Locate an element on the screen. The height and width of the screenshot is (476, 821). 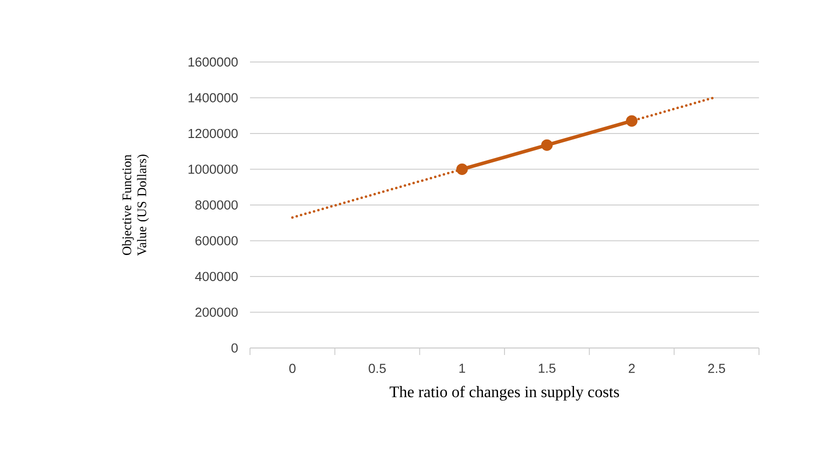
y-tick-label: 1600000 is located at coordinates (213, 62).